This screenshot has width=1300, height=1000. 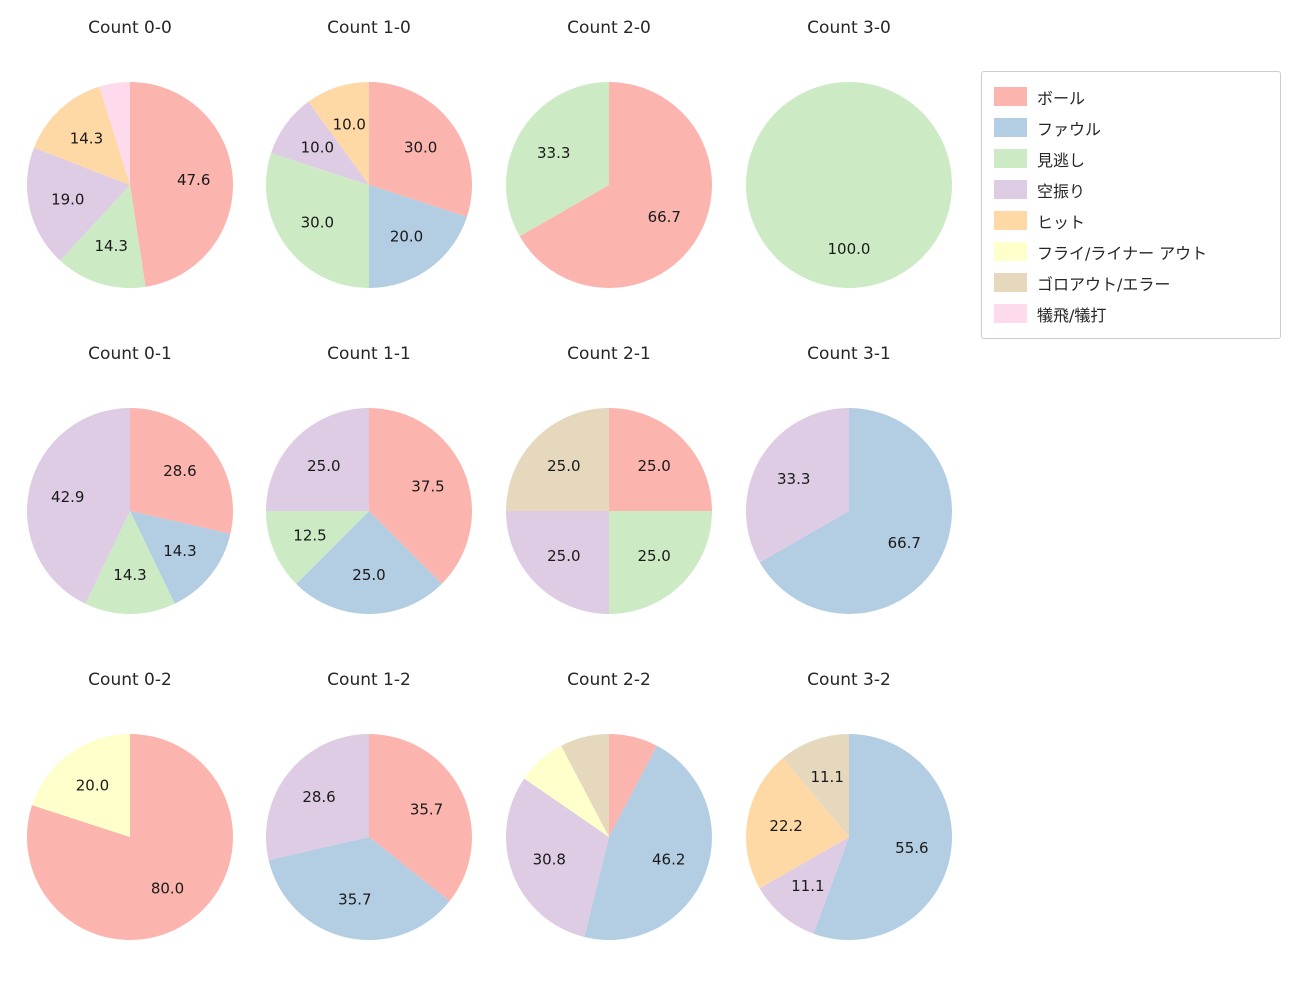 I want to click on chart-title: Count 0-1, so click(x=130, y=354).